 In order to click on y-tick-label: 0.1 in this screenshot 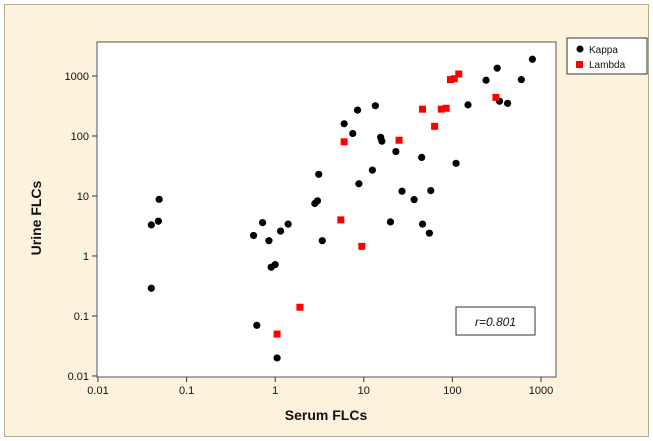, I will do `click(81, 317)`.